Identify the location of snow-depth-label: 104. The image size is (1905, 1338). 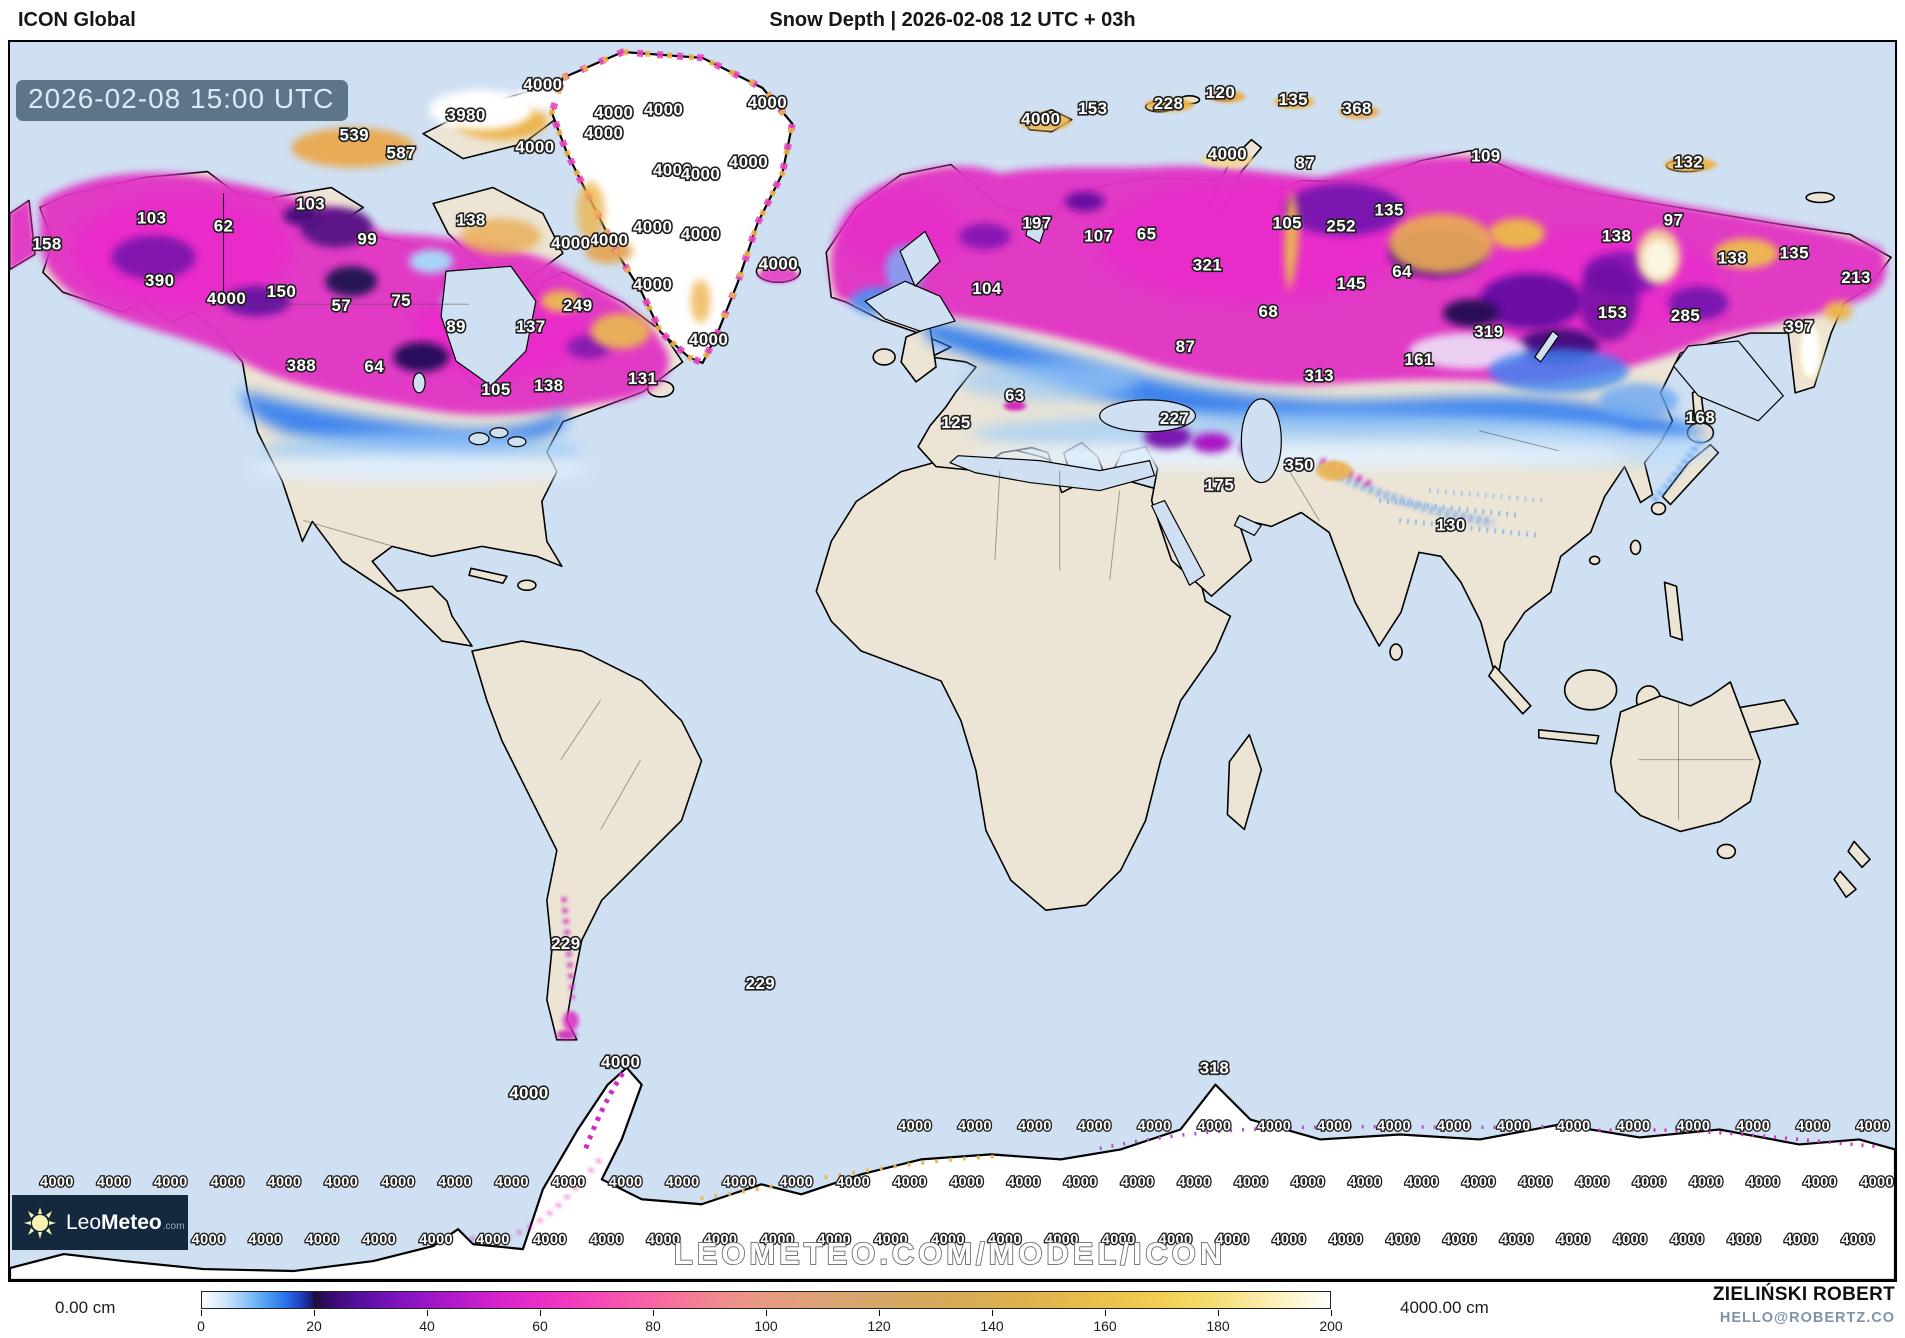
(987, 288).